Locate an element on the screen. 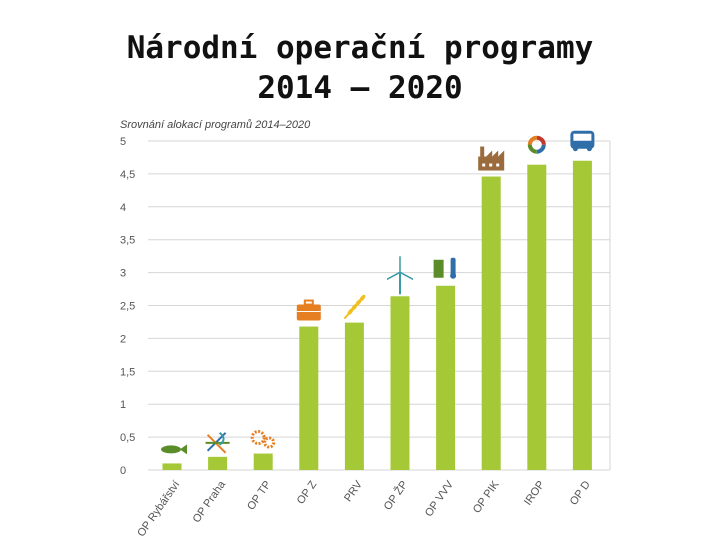  x-tick-label: OP D is located at coordinates (580, 493).